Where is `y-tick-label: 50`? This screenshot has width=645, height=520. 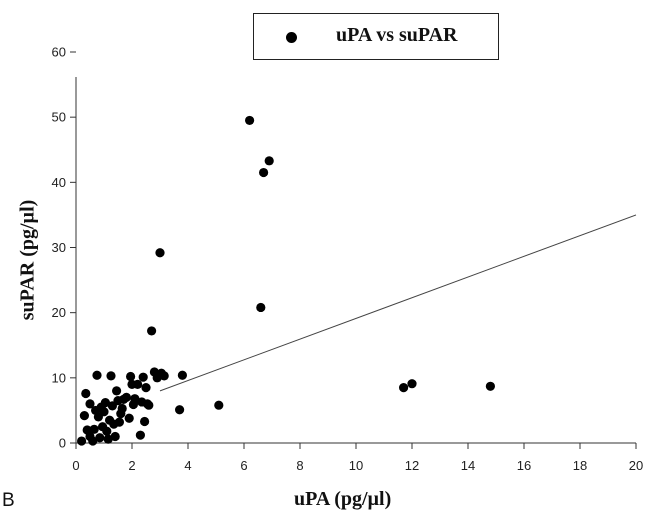
y-tick-label: 50 is located at coordinates (59, 117).